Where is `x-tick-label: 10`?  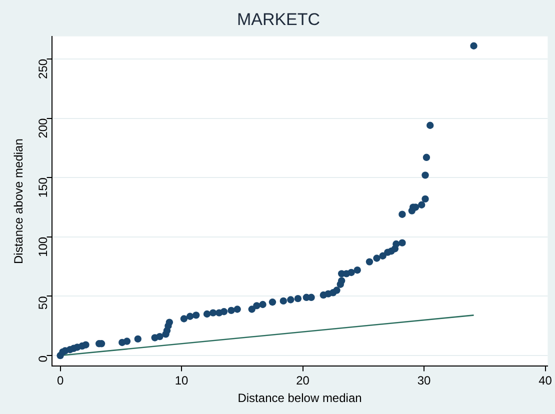
x-tick-label: 10 is located at coordinates (181, 381).